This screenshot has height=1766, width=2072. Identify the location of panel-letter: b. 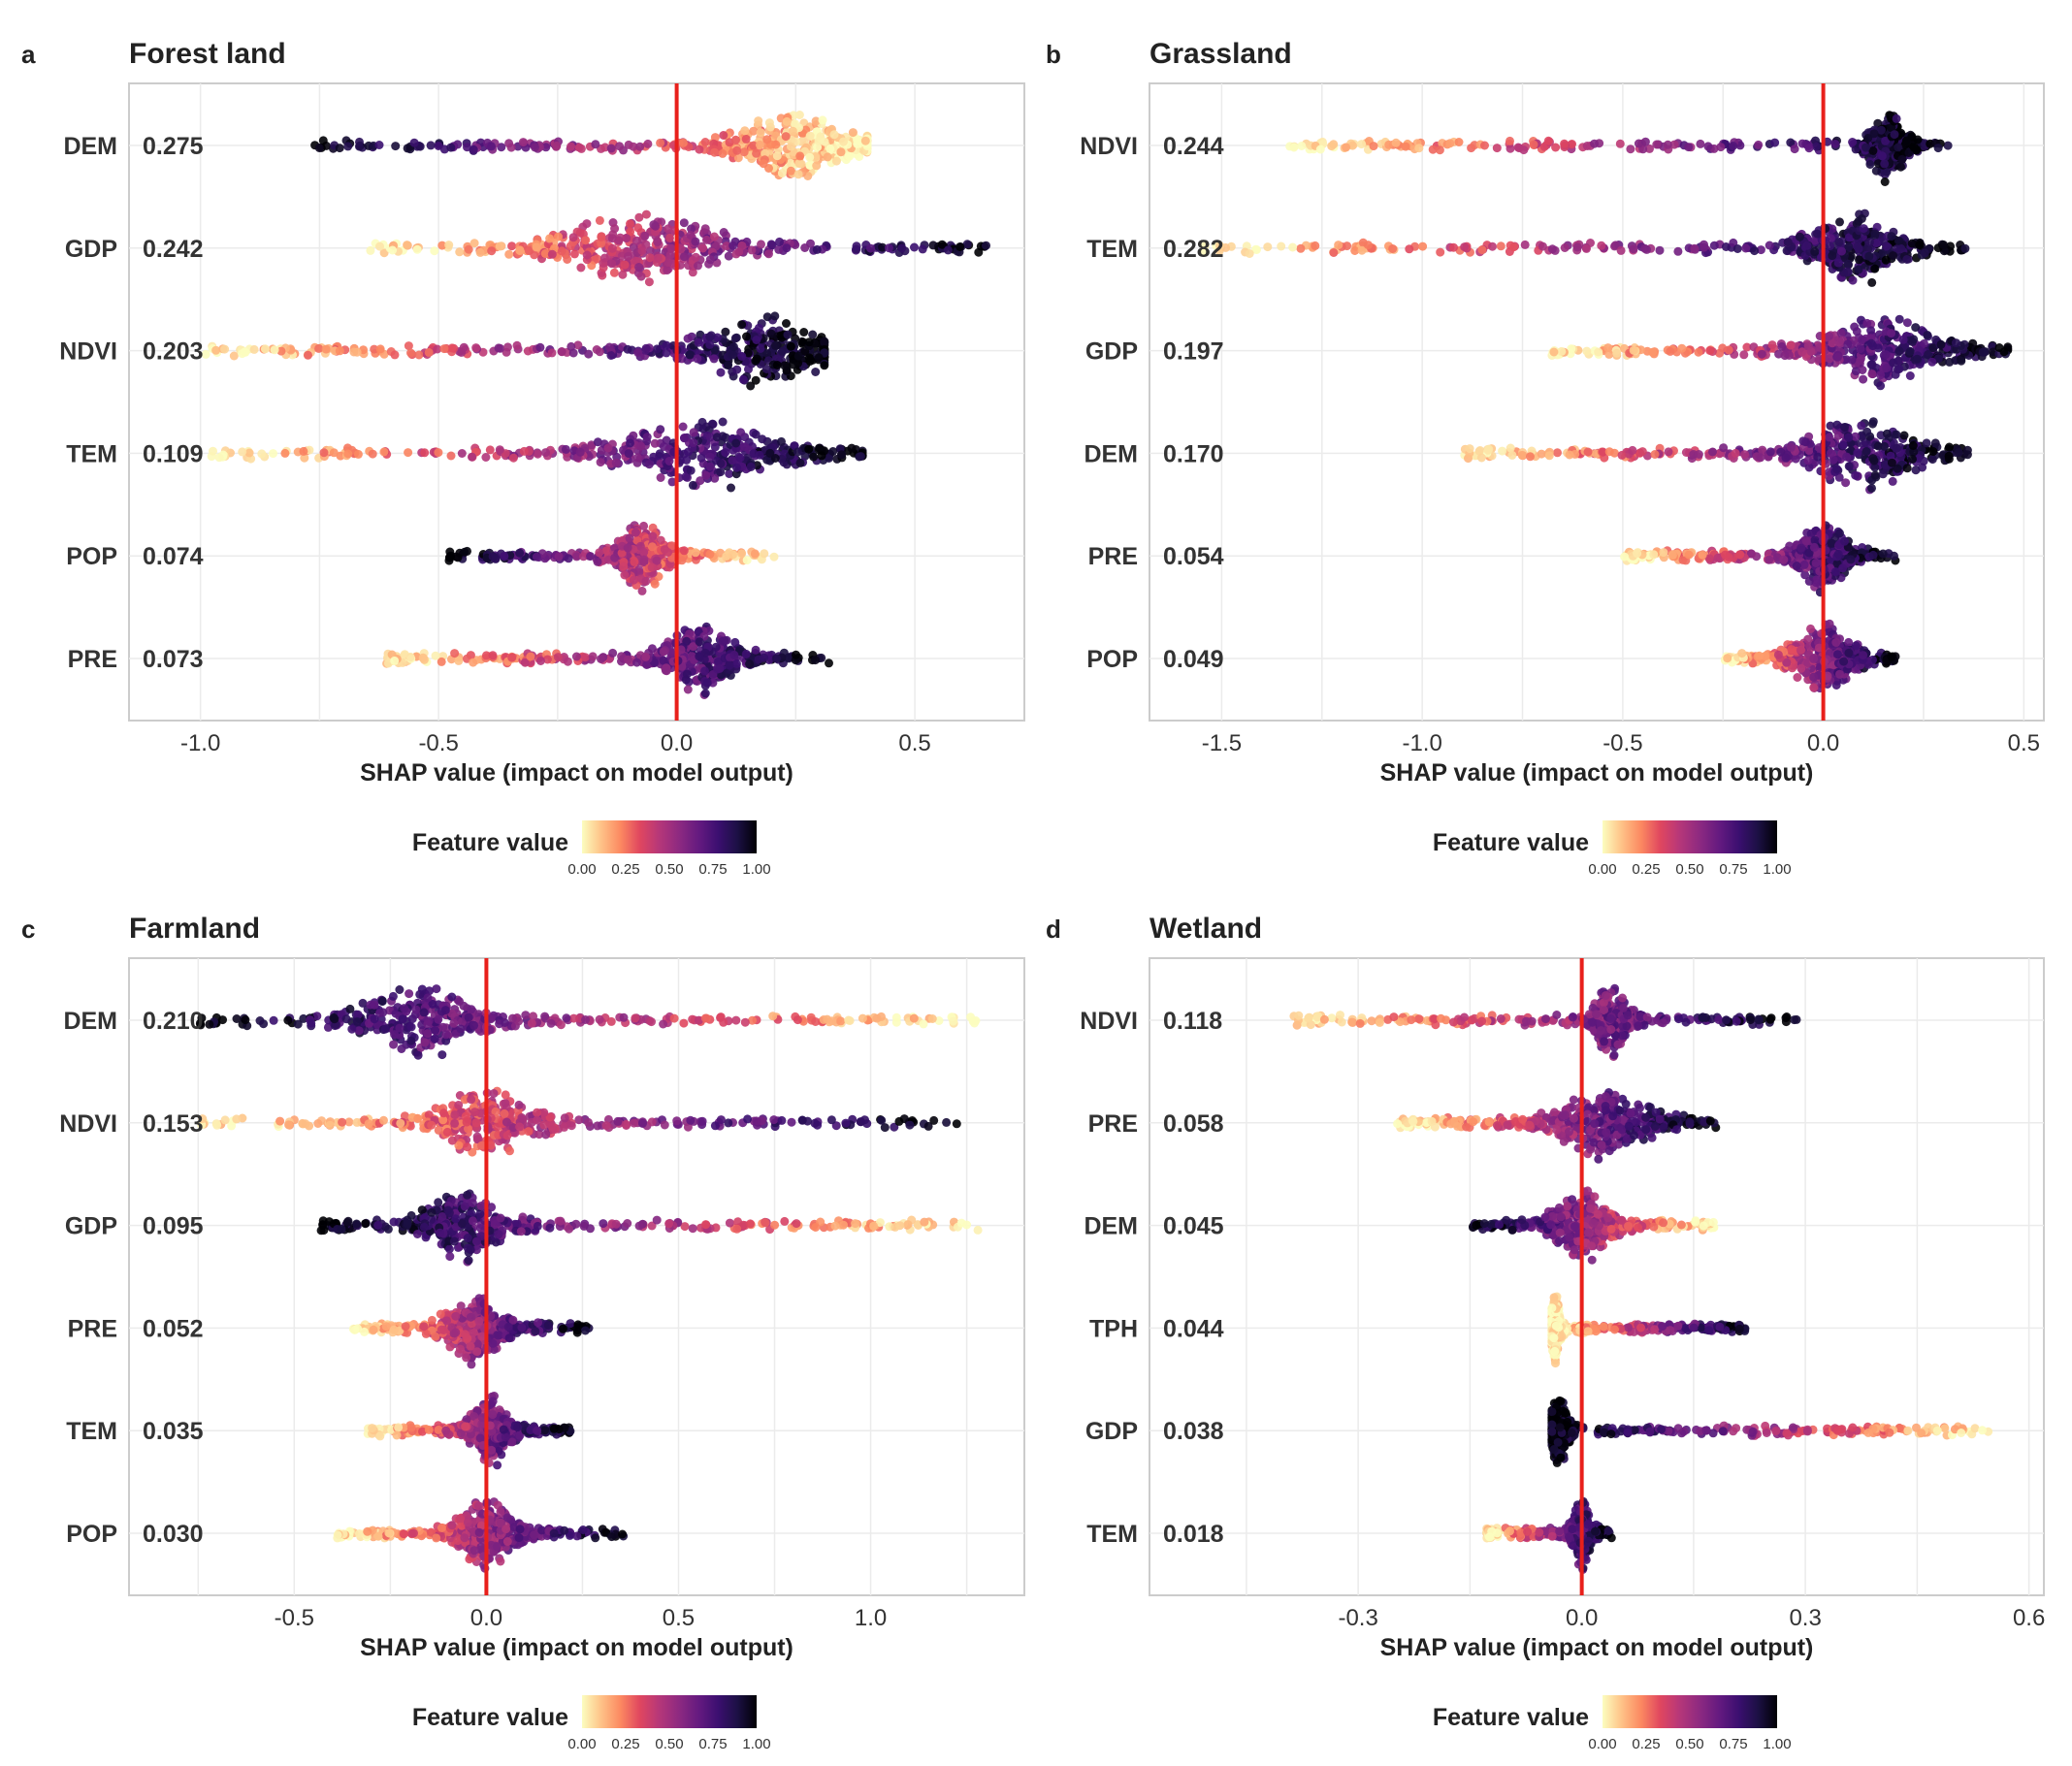
(1053, 54).